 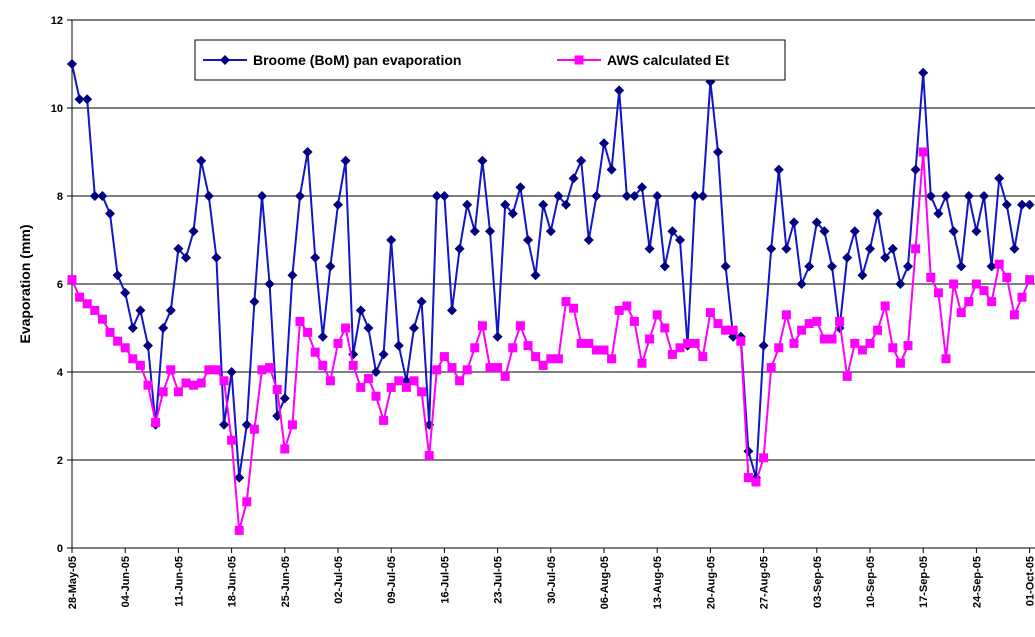 What do you see at coordinates (126, 581) in the screenshot?
I see `x-tick-label: 04-Jun-05` at bounding box center [126, 581].